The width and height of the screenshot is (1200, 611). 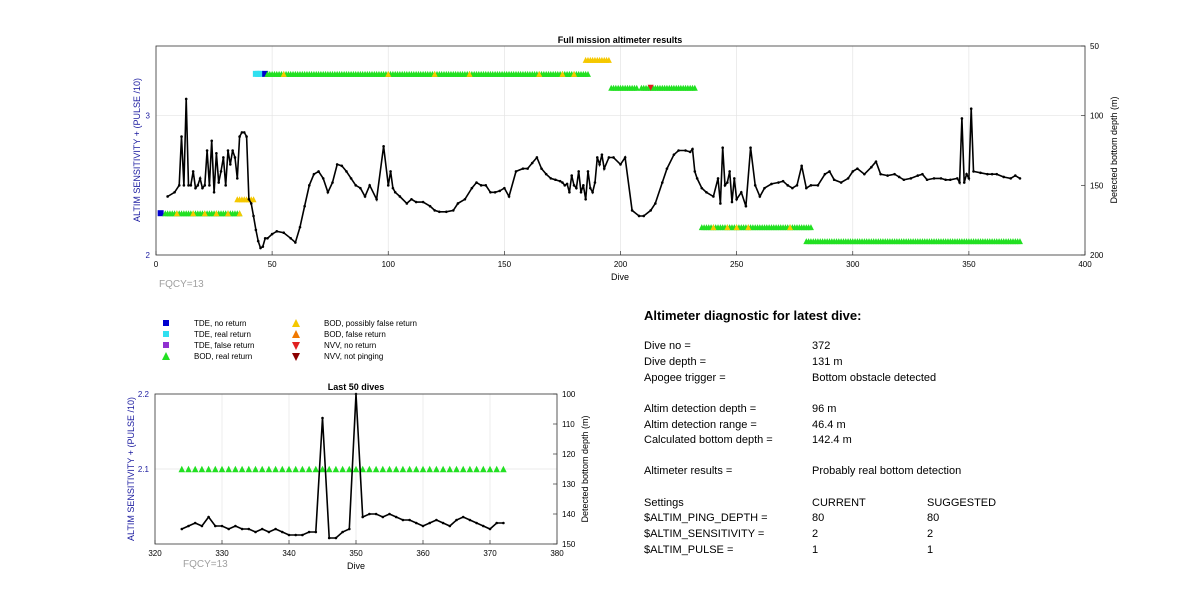 I want to click on x-tick-label: 100, so click(x=389, y=264).